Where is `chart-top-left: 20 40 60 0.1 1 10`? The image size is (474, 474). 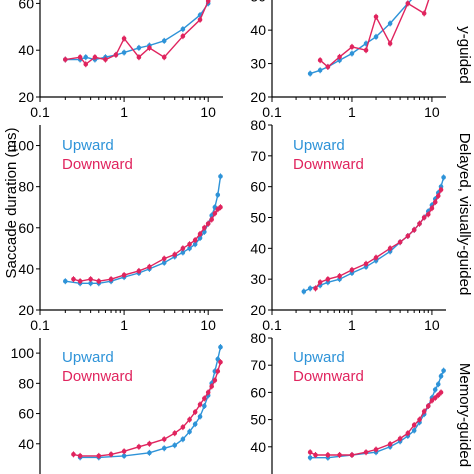 chart-top-left: 20 40 60 0.1 1 10 is located at coordinates (120, 60).